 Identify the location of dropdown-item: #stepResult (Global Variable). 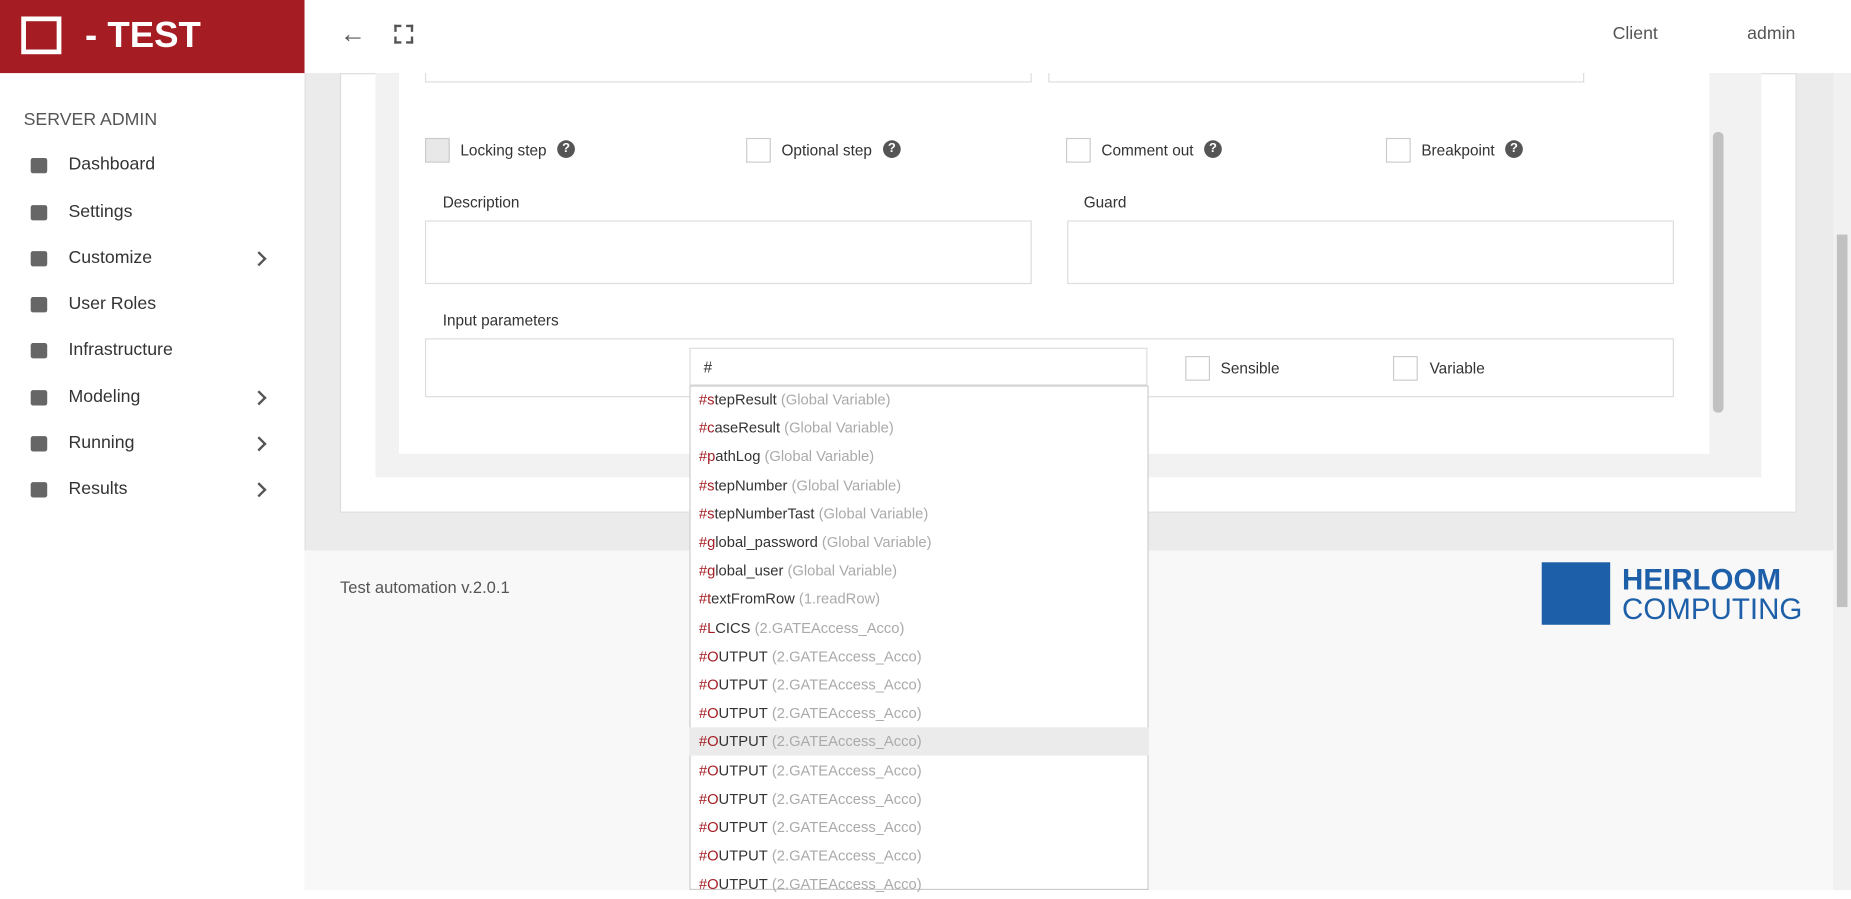
(918, 399).